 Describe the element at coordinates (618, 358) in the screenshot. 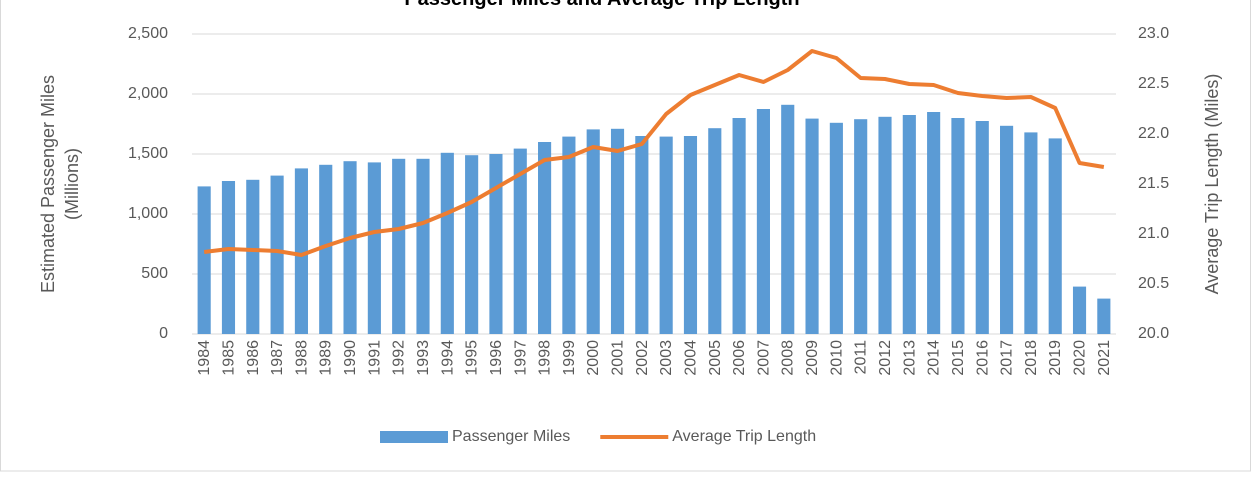

I see `x-tick-label: 2001` at that location.